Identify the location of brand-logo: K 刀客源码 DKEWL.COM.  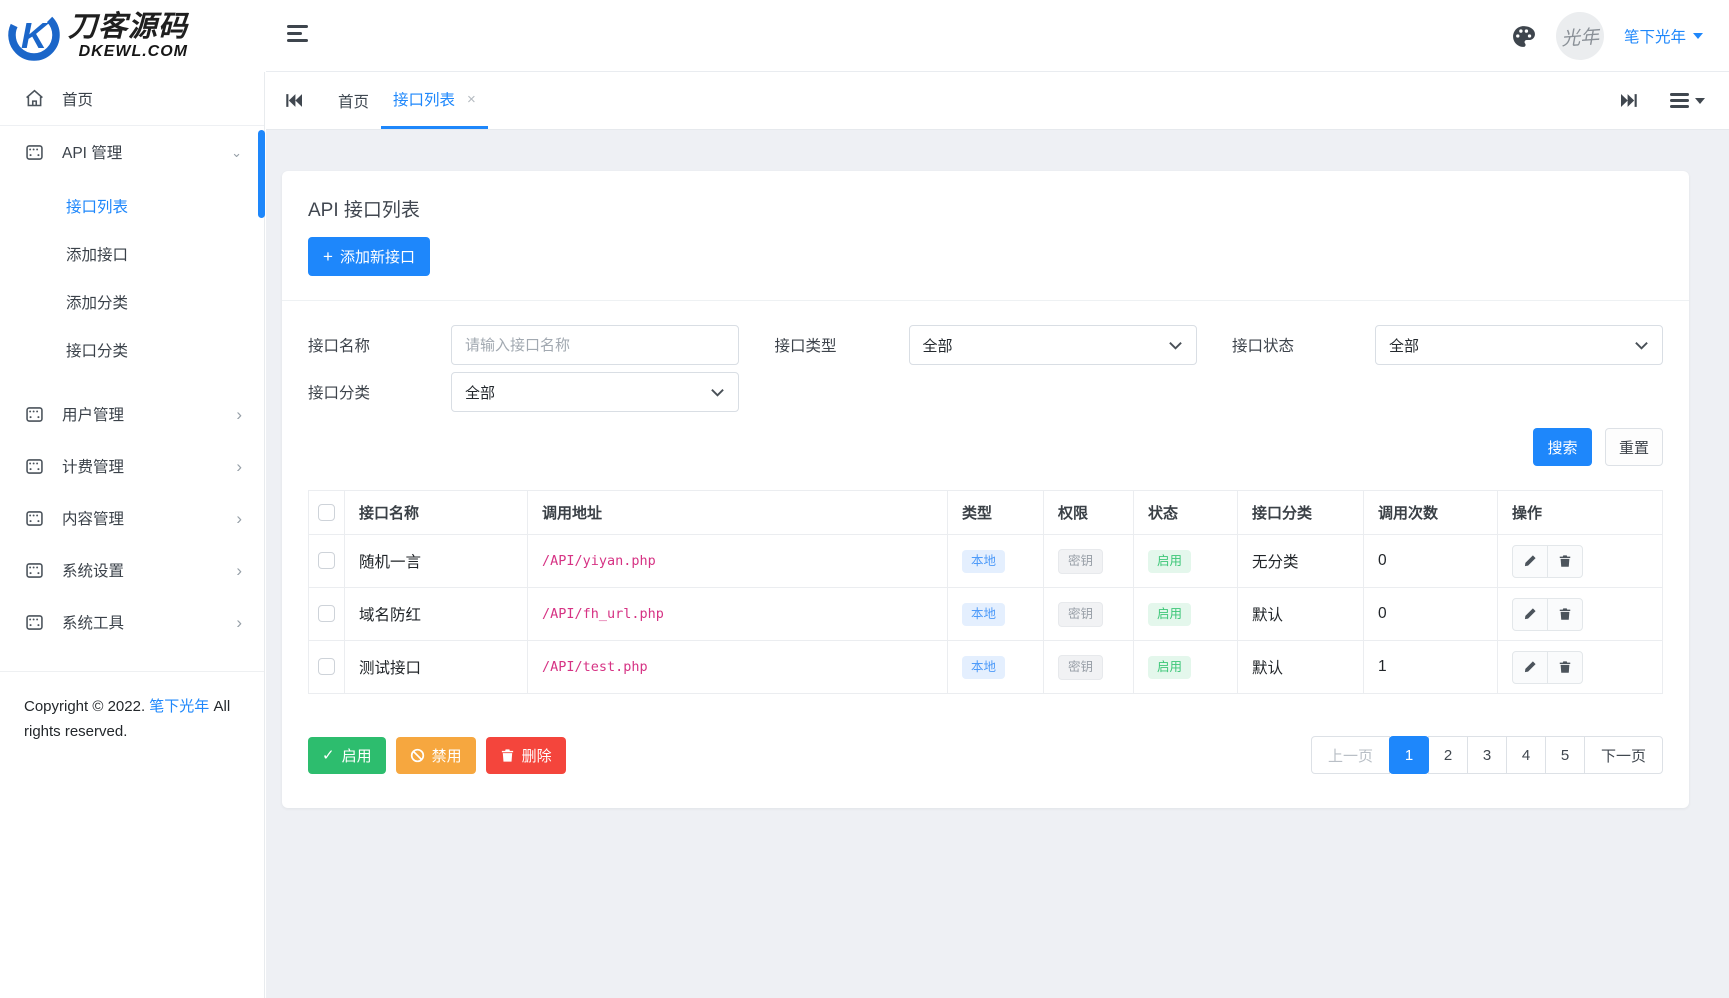
(133, 36).